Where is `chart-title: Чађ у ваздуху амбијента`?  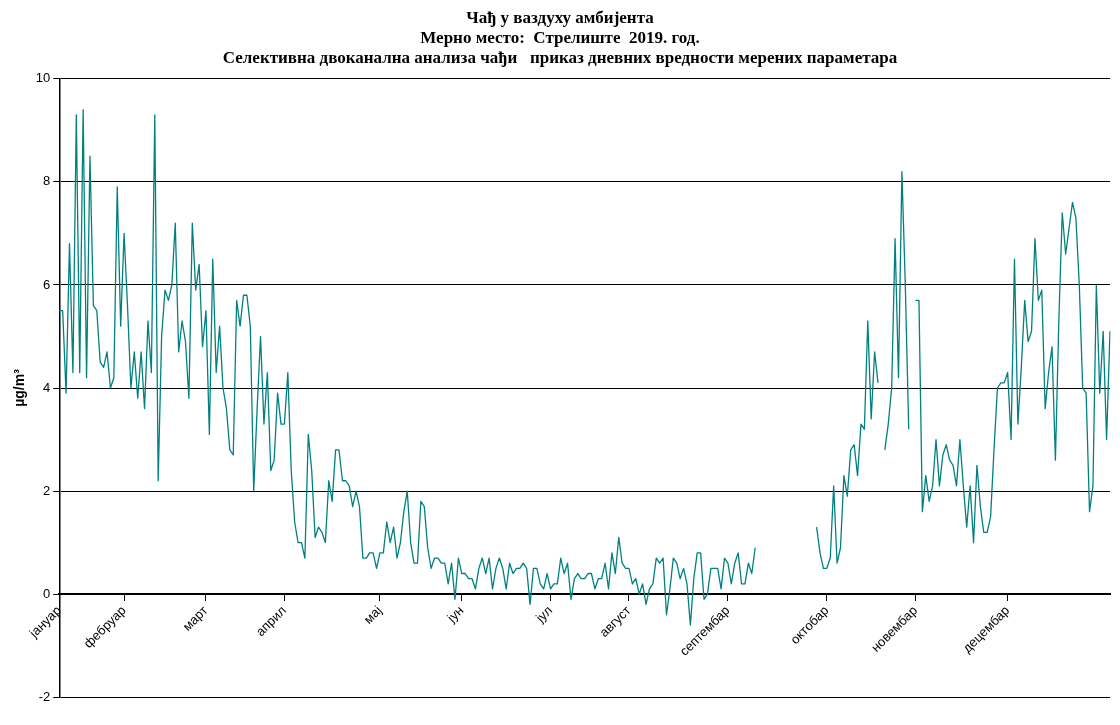 chart-title: Чађ у ваздуху амбијента is located at coordinates (560, 18).